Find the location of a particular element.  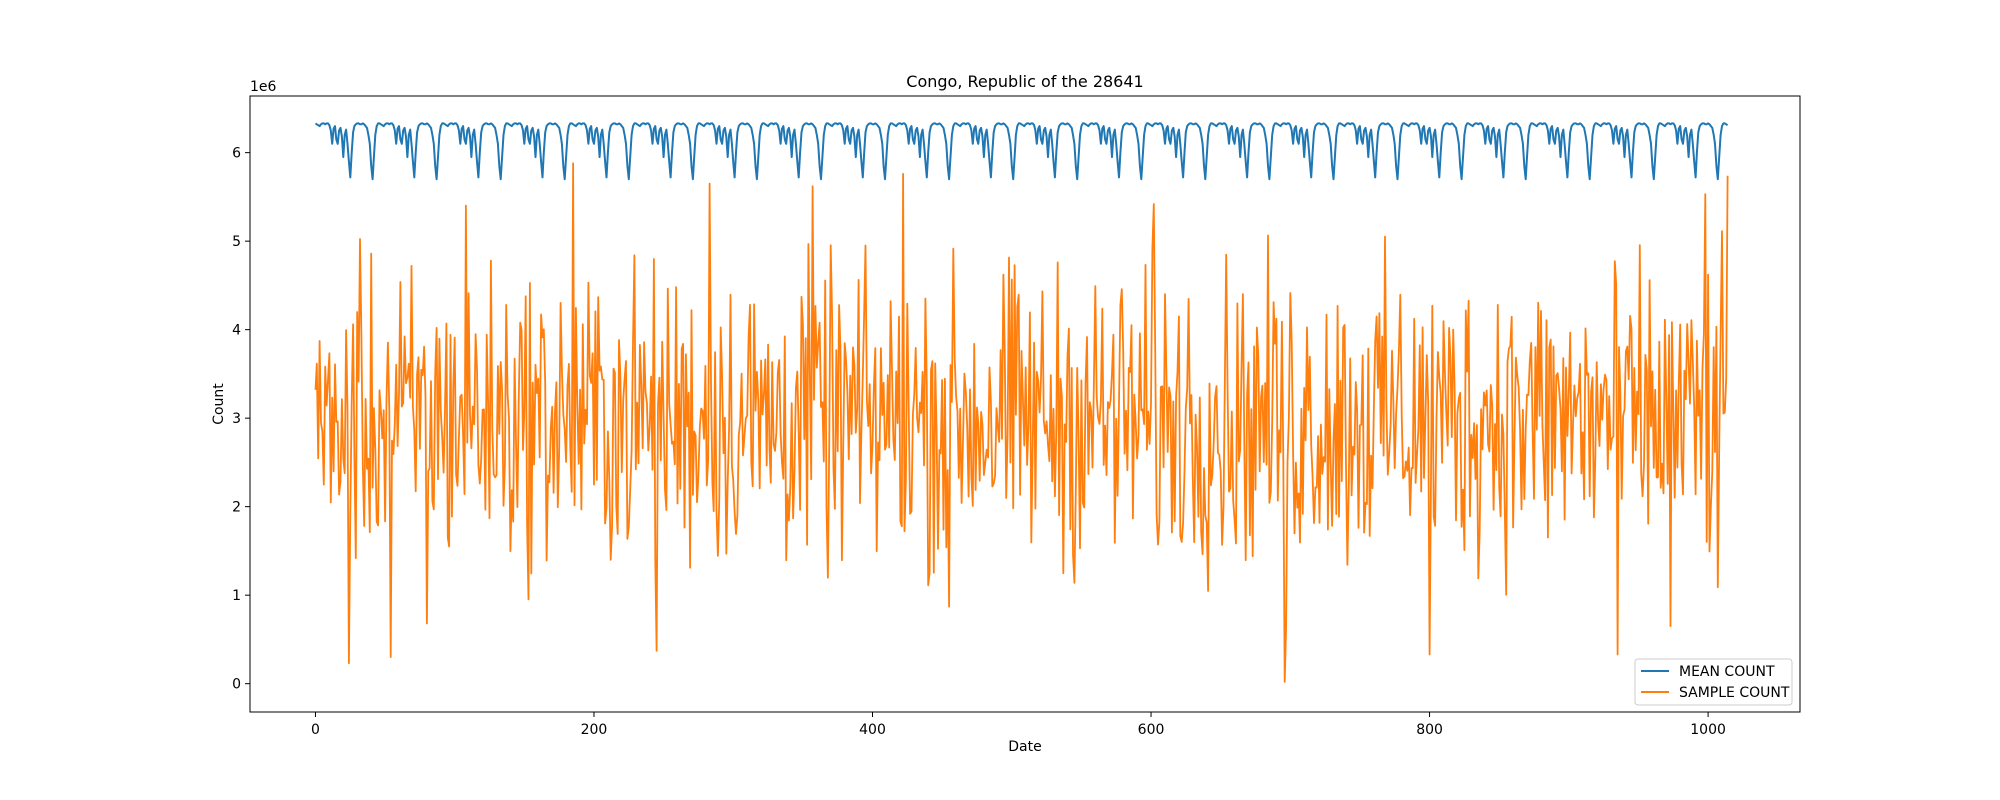

x-tick-label: 1000 is located at coordinates (1708, 730).